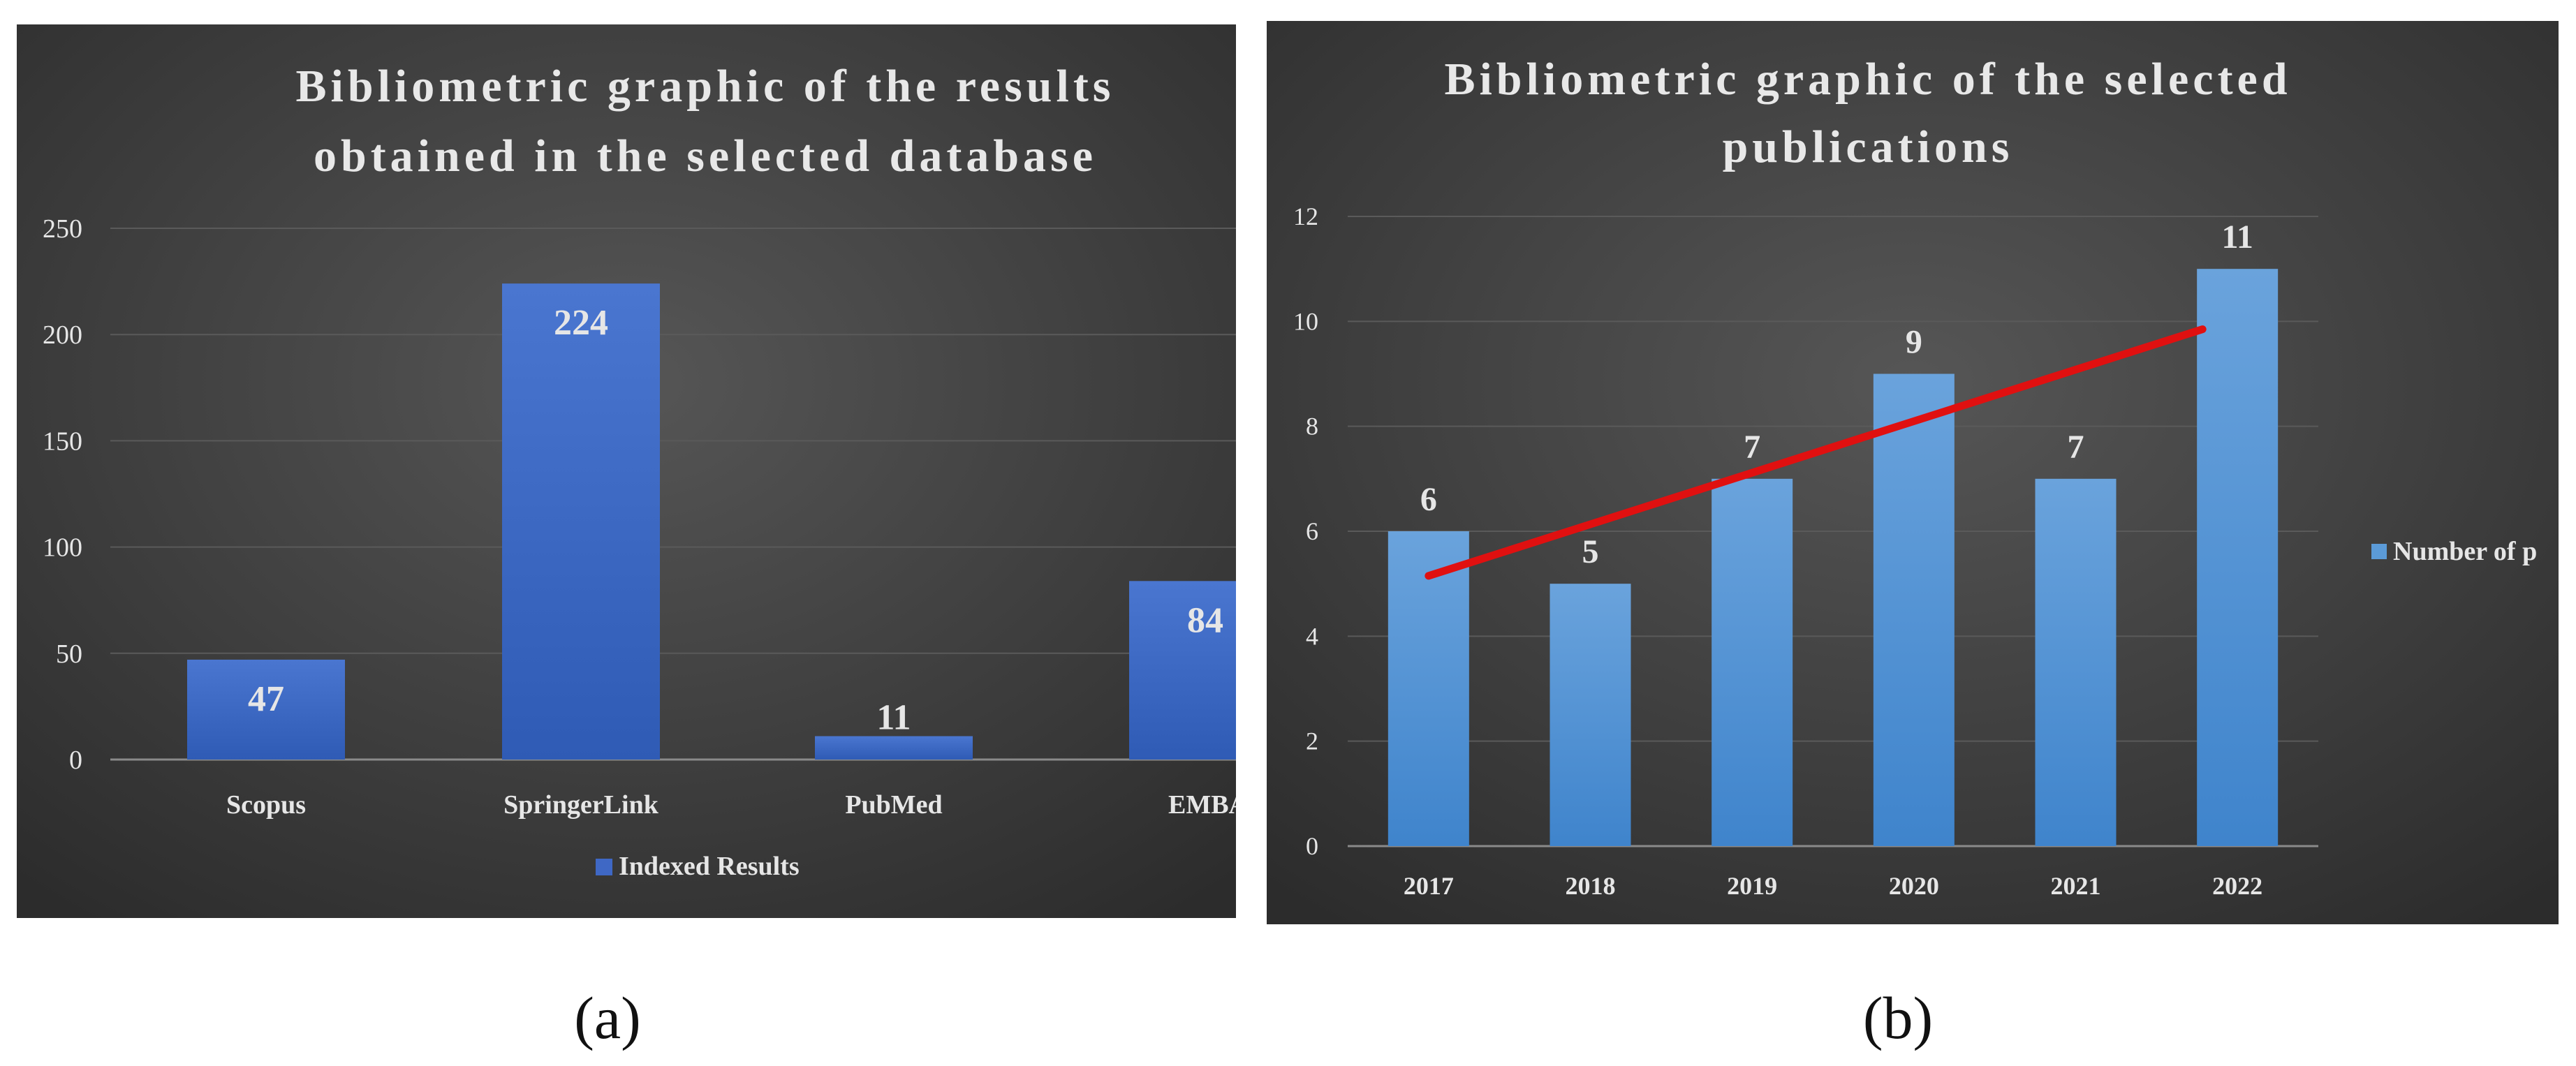 The width and height of the screenshot is (2576, 1066). What do you see at coordinates (62, 442) in the screenshot?
I see `chart-a-y-tick: 150` at bounding box center [62, 442].